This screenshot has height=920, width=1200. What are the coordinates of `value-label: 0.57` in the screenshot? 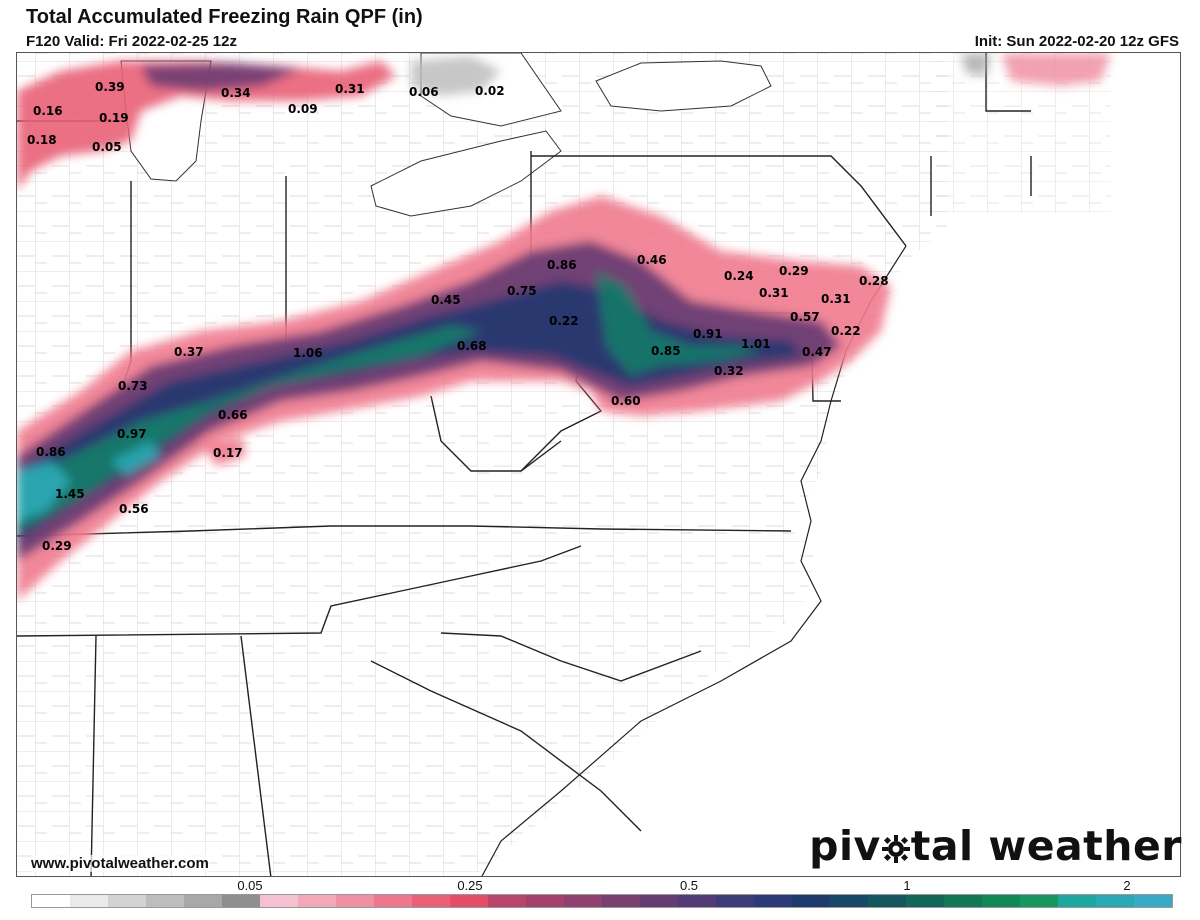 It's located at (805, 317).